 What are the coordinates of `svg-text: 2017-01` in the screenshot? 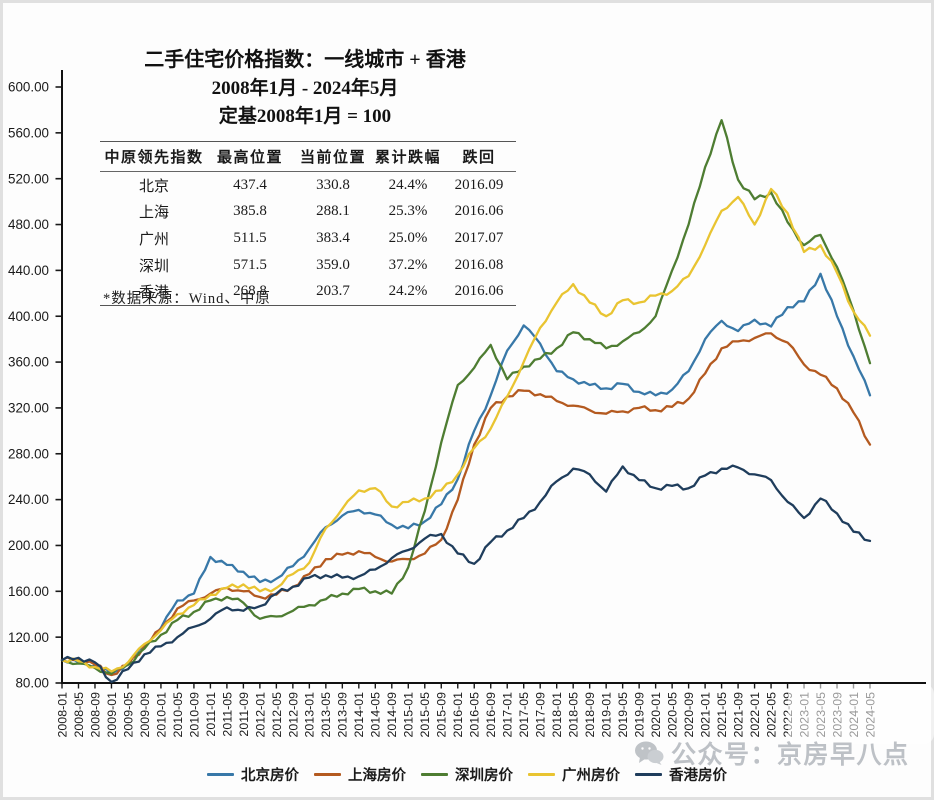 It's located at (508, 715).